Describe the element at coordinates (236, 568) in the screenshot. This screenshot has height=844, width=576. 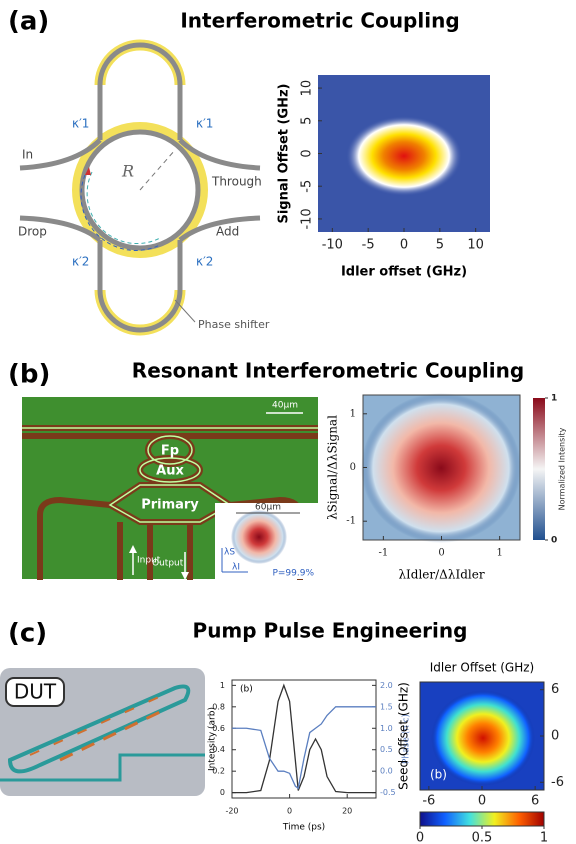
I see `inset-axis-label: λI` at that location.